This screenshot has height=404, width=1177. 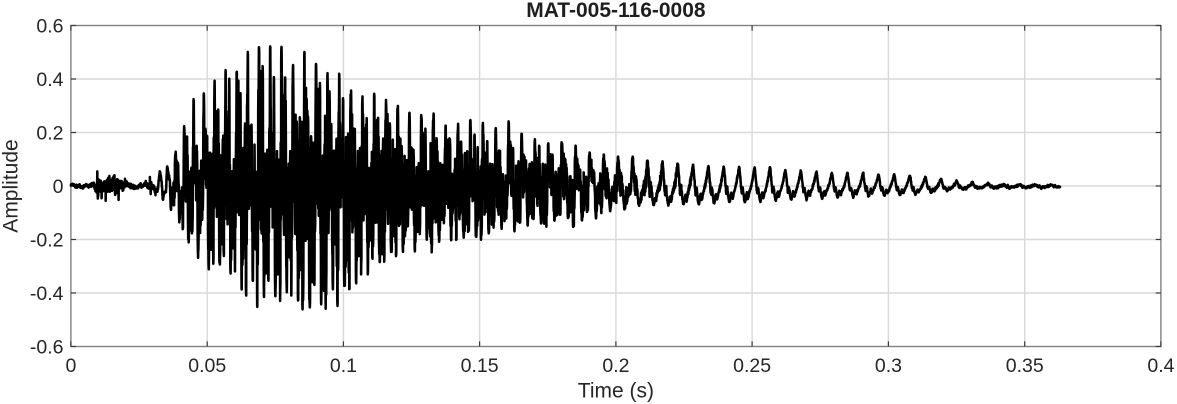 What do you see at coordinates (888, 366) in the screenshot?
I see `svg-text: 0.3` at bounding box center [888, 366].